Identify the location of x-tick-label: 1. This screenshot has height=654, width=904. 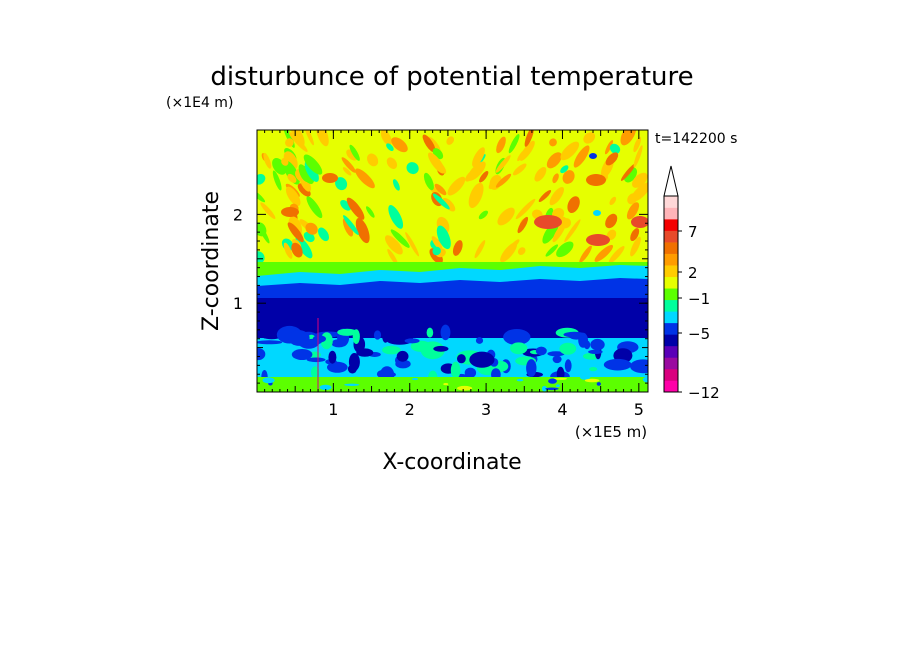
(333, 409).